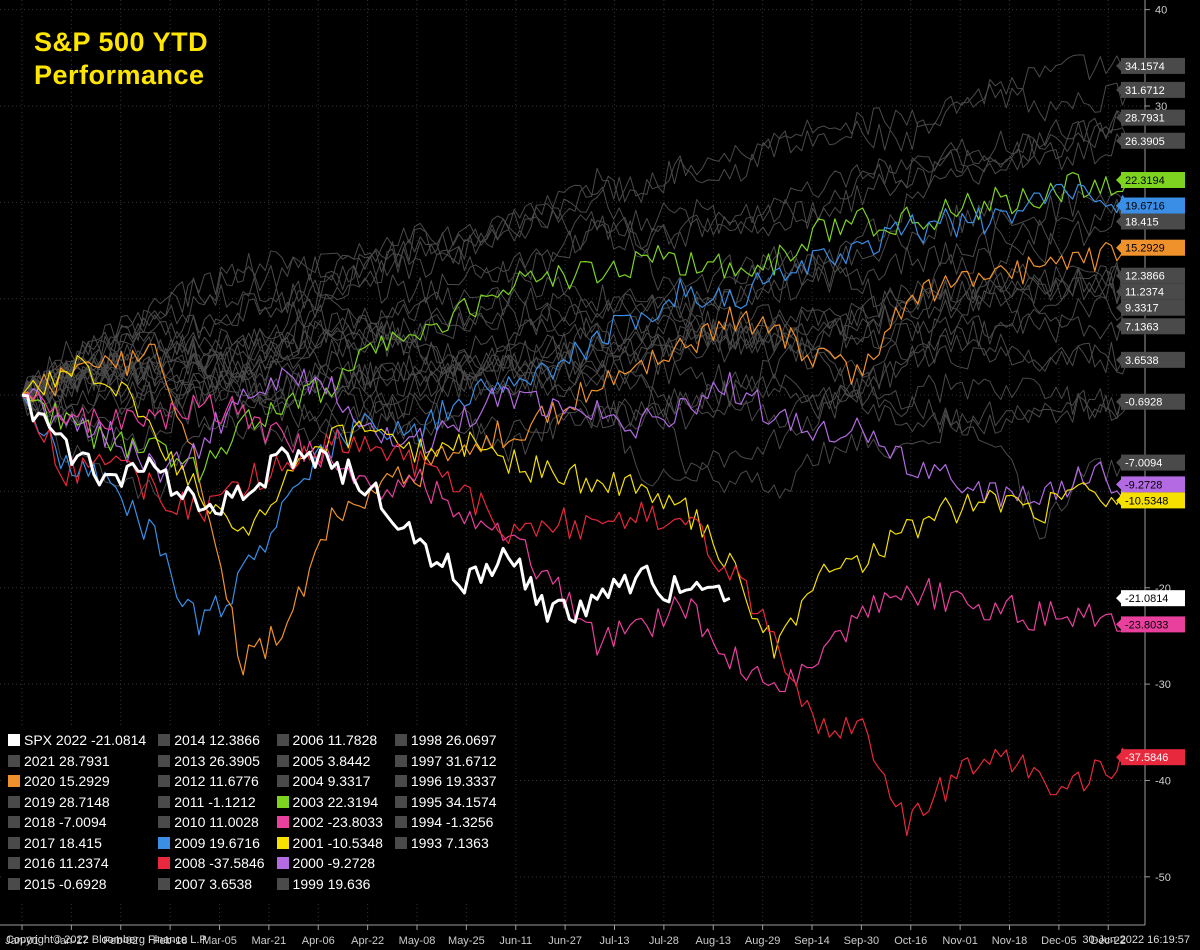 The height and width of the screenshot is (950, 1200). What do you see at coordinates (428, 801) in the screenshot?
I see `legend-label: 1995` at bounding box center [428, 801].